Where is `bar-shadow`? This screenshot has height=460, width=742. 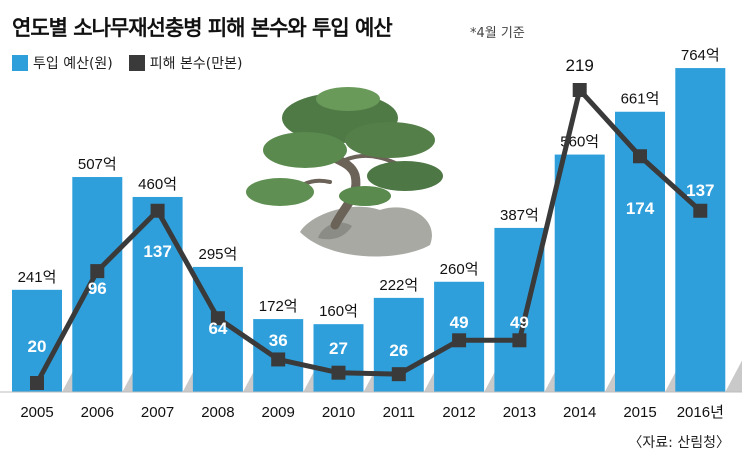 bar-shadow is located at coordinates (733, 376).